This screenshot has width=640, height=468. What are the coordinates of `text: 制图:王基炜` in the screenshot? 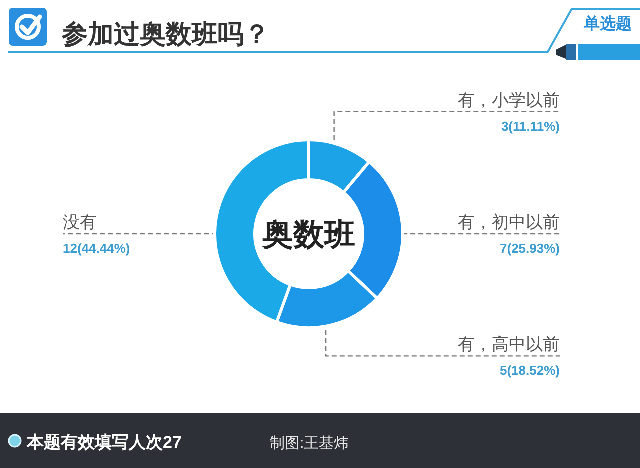 It's located at (310, 443).